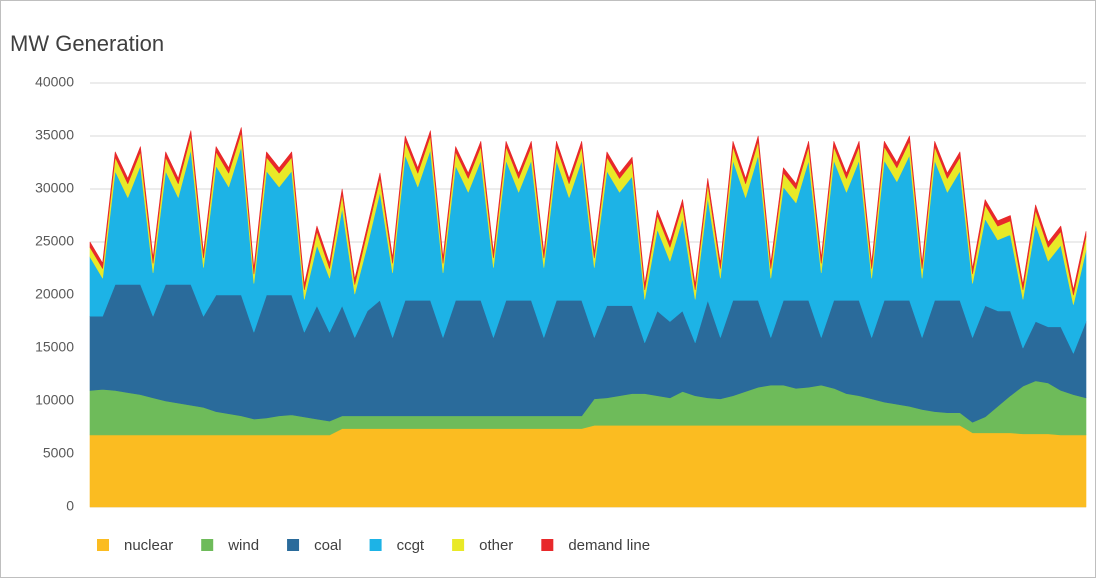 This screenshot has width=1096, height=578. Describe the element at coordinates (496, 545) in the screenshot. I see `legend-label: other` at that location.